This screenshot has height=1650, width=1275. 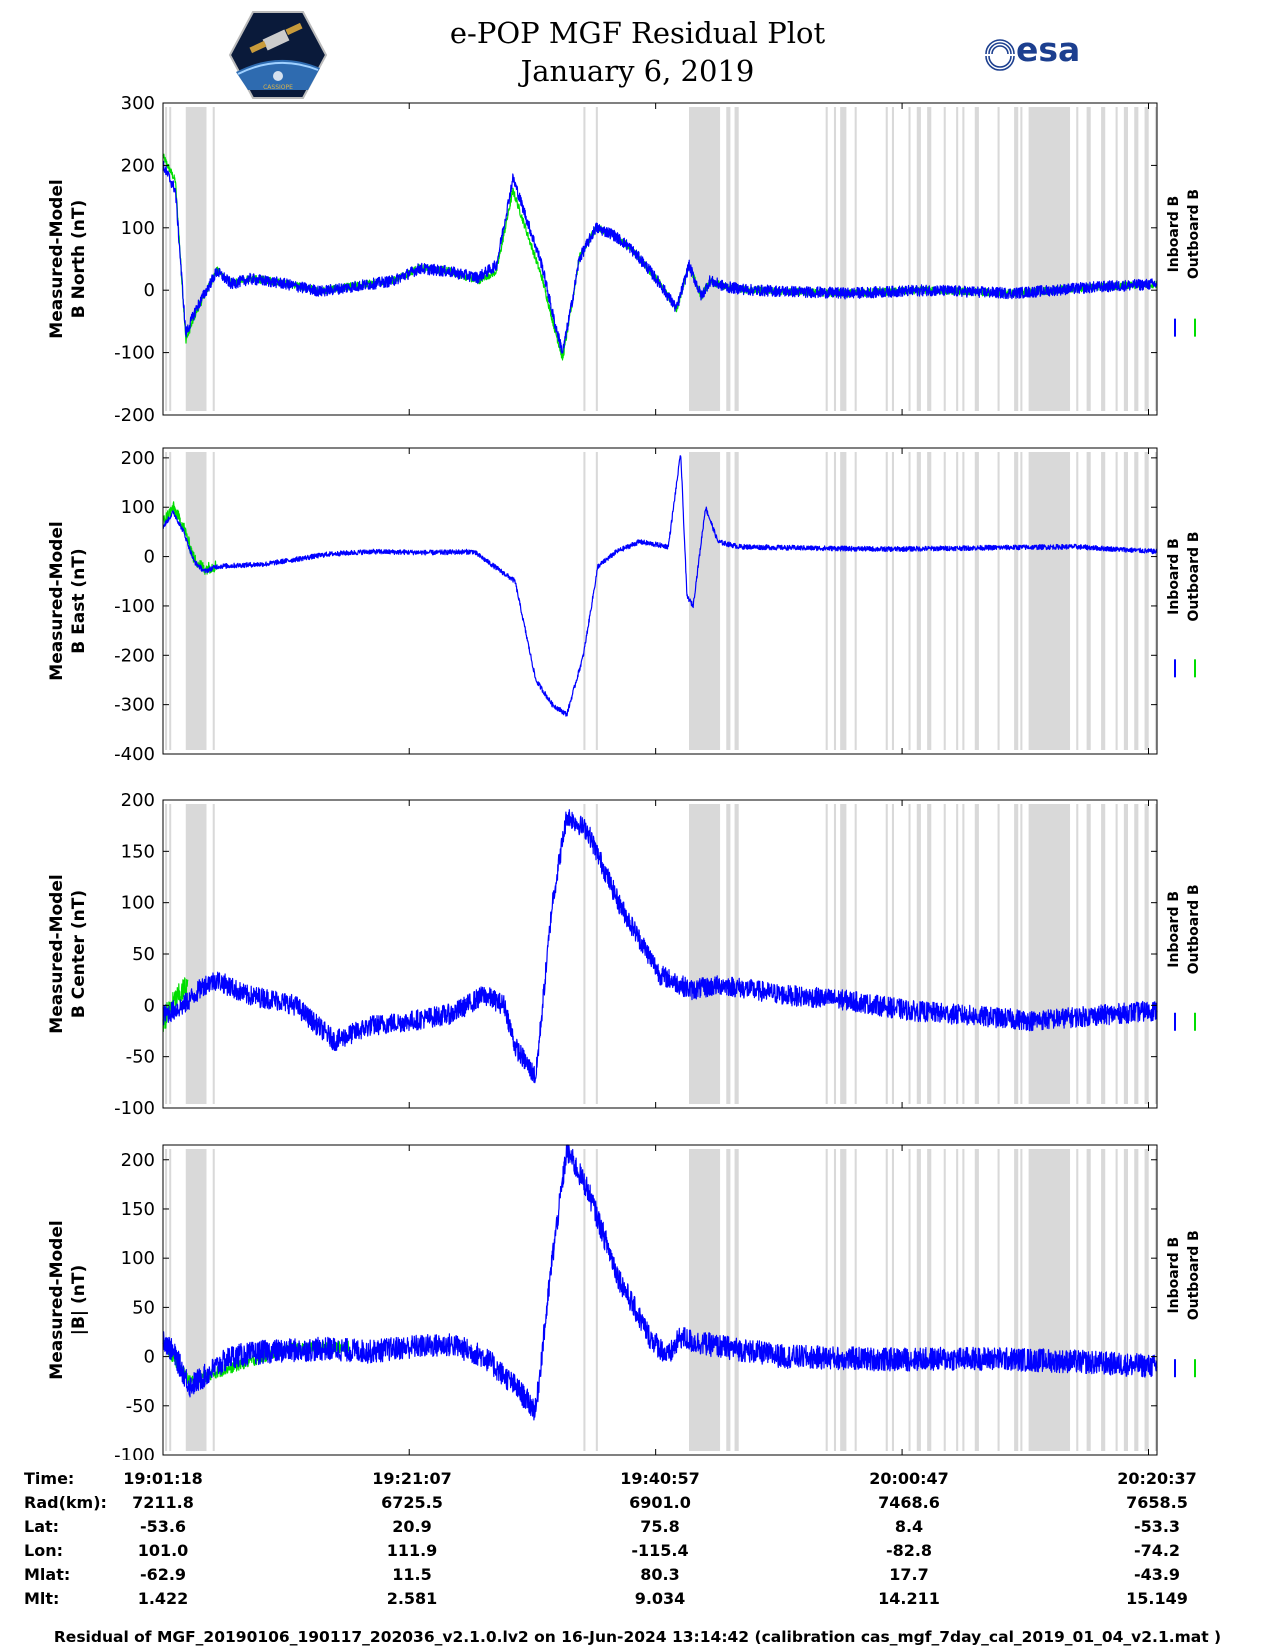 What do you see at coordinates (278, 55) in the screenshot?
I see `cassiope-logo: CASSIOPE` at bounding box center [278, 55].